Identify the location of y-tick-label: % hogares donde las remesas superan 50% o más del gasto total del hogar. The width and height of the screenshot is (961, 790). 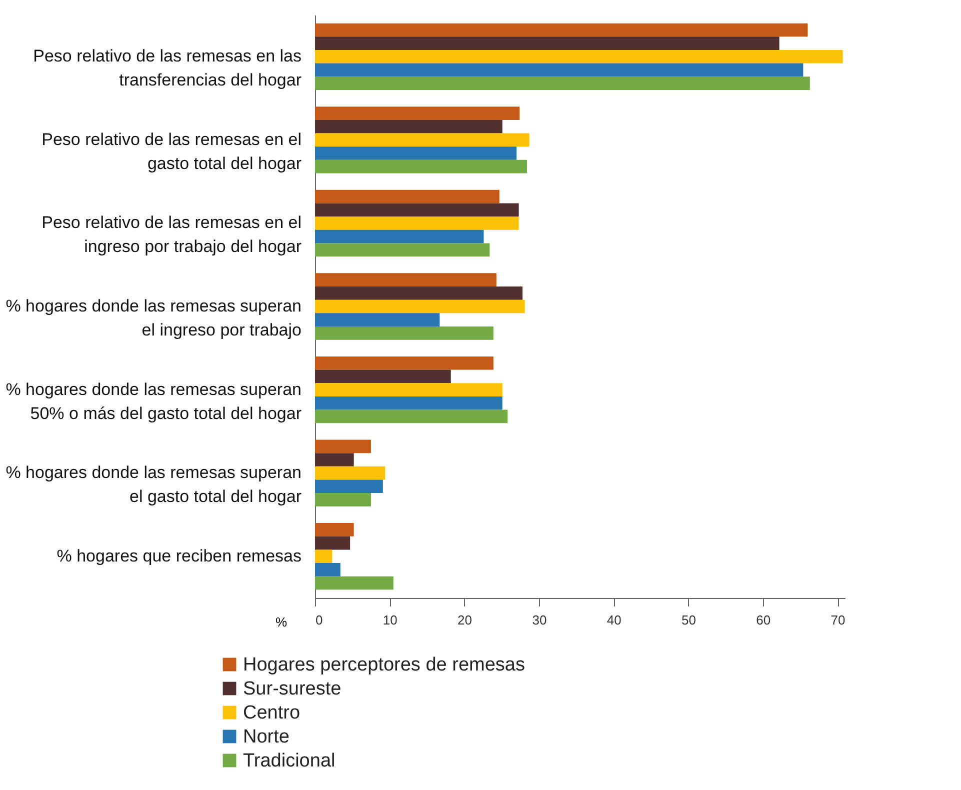
(154, 401).